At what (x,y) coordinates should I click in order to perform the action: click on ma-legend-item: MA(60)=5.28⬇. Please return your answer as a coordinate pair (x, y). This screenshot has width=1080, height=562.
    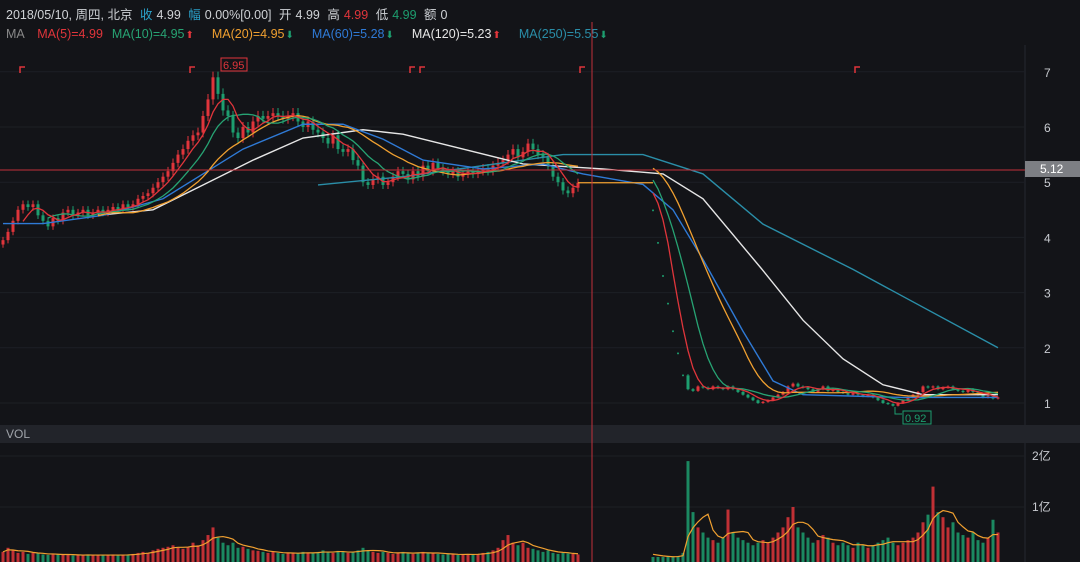
    Looking at the image, I should click on (357, 34).